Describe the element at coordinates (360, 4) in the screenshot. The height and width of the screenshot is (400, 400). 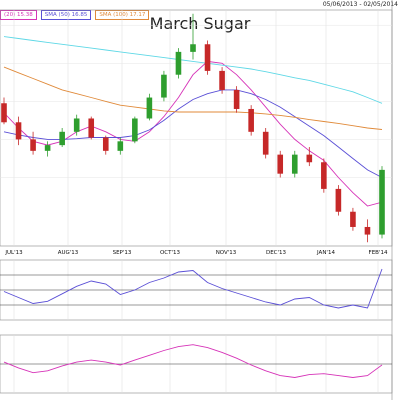
I see `date-range: 05/06/2013 - 02/05/2014` at that location.